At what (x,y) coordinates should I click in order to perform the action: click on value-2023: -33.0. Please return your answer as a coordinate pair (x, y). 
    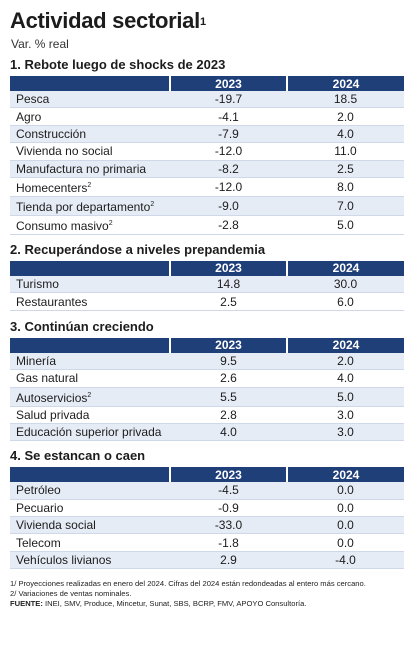
    Looking at the image, I should click on (228, 525).